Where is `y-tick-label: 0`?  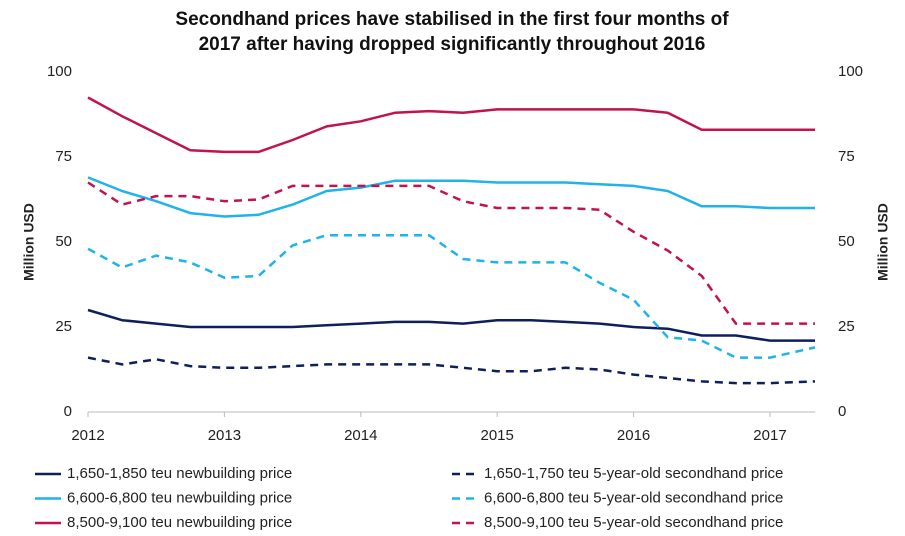 y-tick-label: 0 is located at coordinates (68, 411).